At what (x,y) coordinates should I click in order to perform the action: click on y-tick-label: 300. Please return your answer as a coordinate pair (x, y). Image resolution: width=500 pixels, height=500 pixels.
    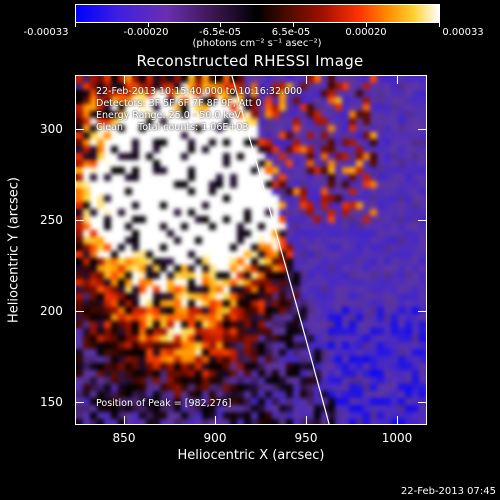
    Looking at the image, I should click on (51, 129).